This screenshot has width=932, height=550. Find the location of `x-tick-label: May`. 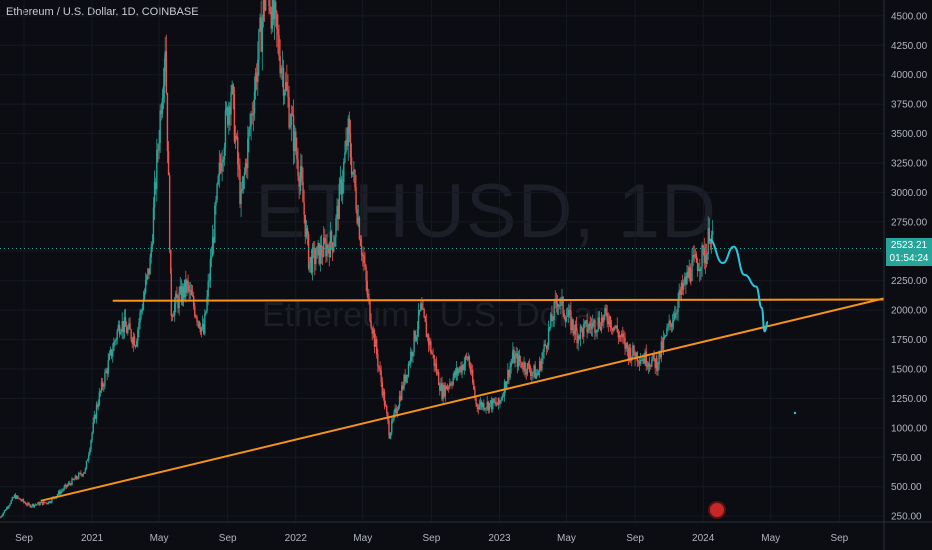

x-tick-label: May is located at coordinates (566, 538).